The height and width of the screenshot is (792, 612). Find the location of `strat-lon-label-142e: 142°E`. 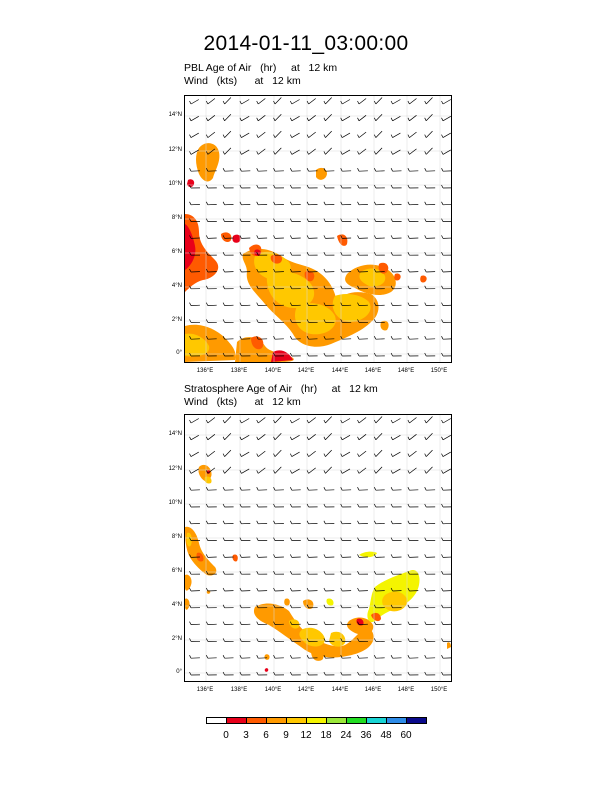

strat-lon-label-142e: 142°E is located at coordinates (306, 690).